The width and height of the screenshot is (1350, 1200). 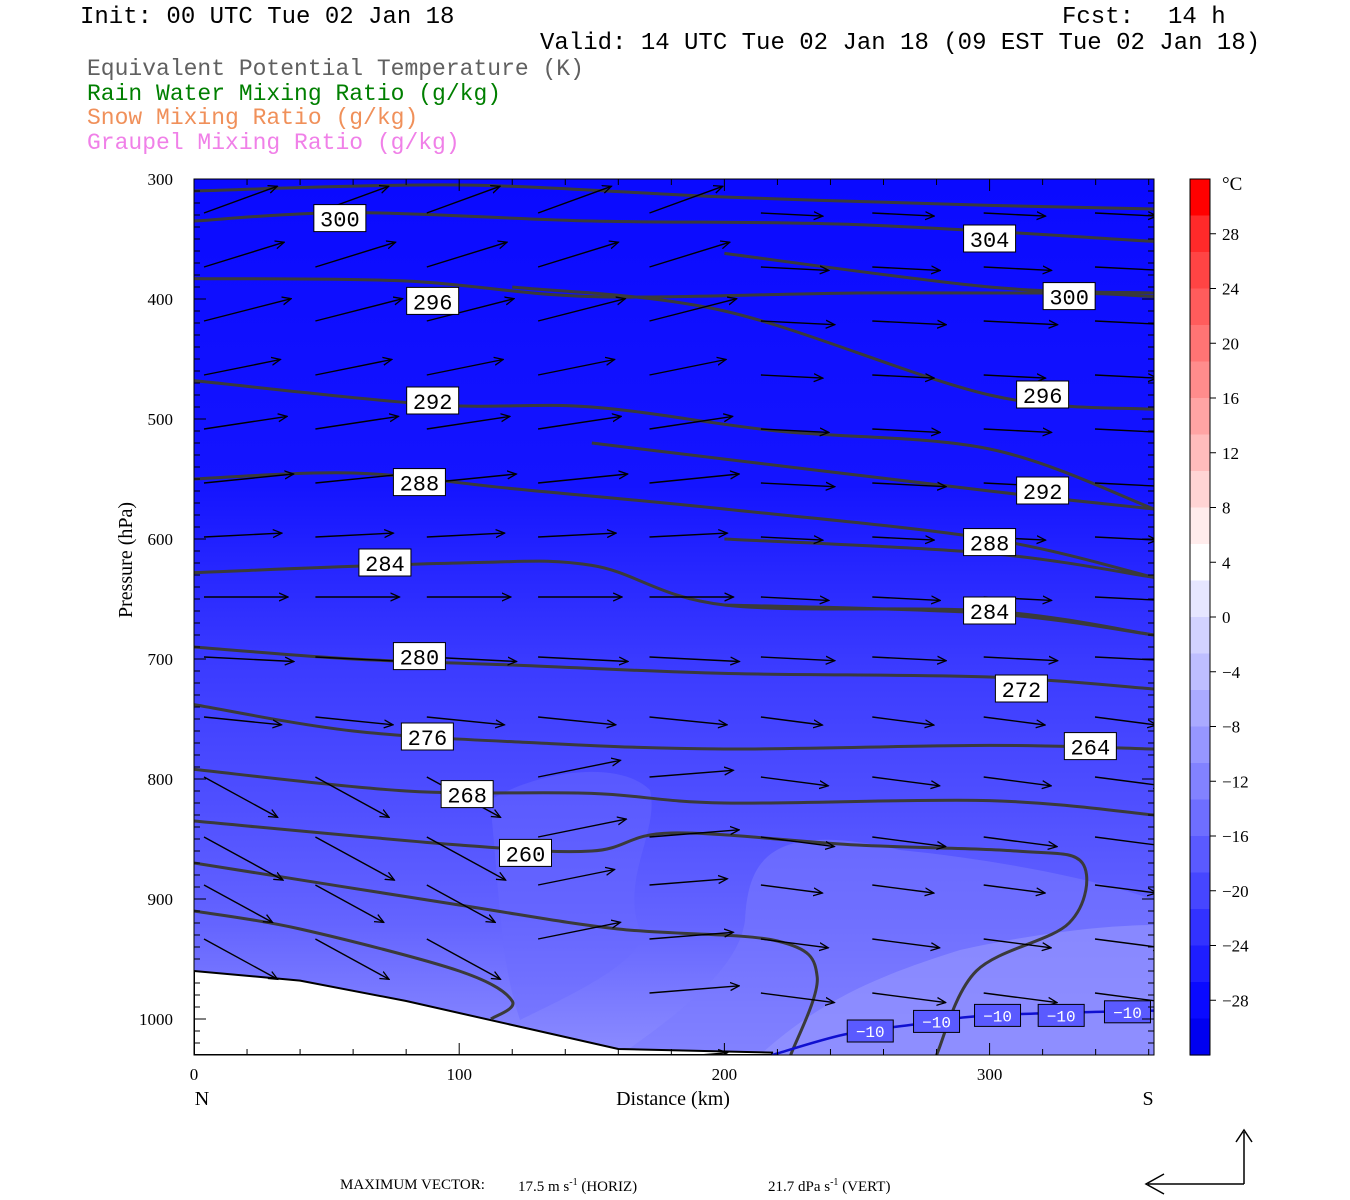 What do you see at coordinates (573, 1182) in the screenshot?
I see `max-vector-horizontal-exponent: -1` at bounding box center [573, 1182].